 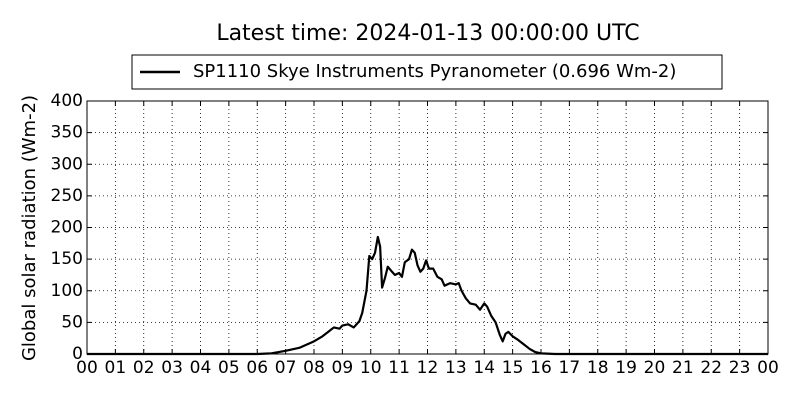 I want to click on x-tick-label: 05, so click(x=229, y=368).